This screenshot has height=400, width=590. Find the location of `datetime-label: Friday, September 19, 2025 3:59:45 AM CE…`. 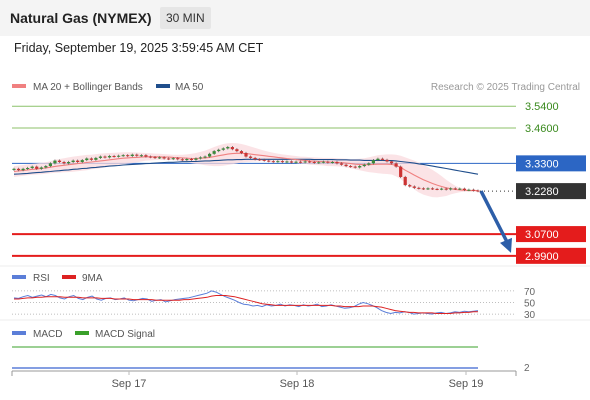

datetime-label: Friday, September 19, 2025 3:59:45 AM CE… is located at coordinates (139, 48).